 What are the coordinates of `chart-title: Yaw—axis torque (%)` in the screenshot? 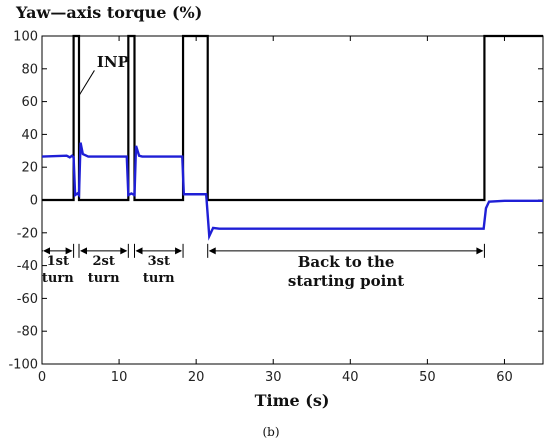 It's located at (108, 12).